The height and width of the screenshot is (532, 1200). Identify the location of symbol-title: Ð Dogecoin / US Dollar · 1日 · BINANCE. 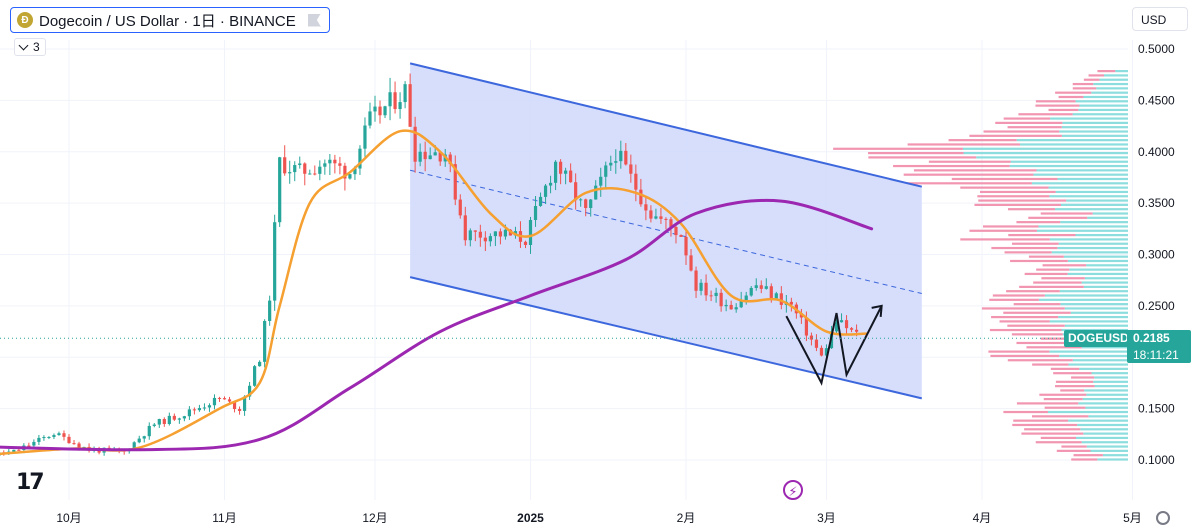
(170, 20).